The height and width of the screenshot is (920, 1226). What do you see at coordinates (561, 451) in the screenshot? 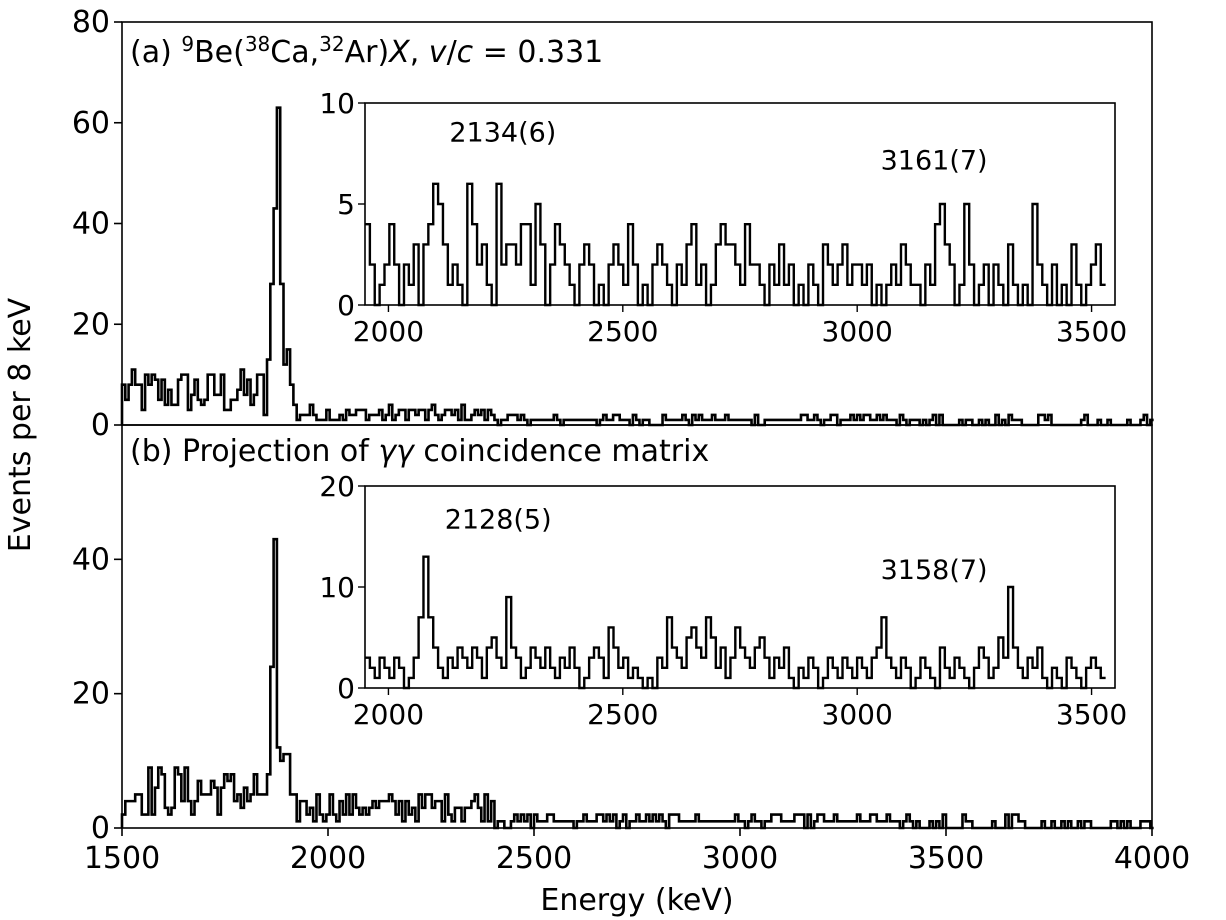
I see `panel-label-part: coincidence matrix` at bounding box center [561, 451].